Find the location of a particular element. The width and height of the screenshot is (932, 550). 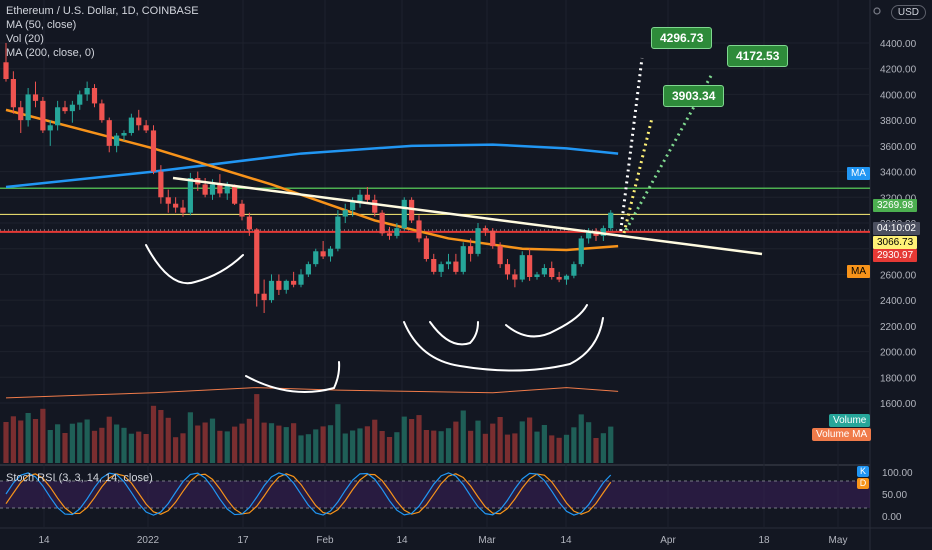

target-label-1: 4296.73 is located at coordinates (682, 38).